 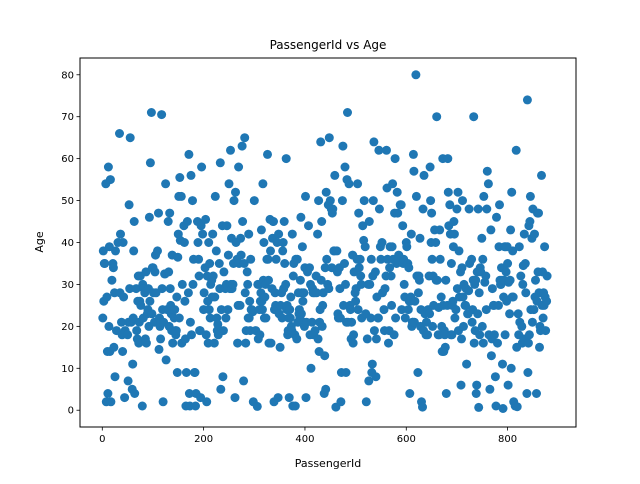 I want to click on x-axis: 0 200 400 600 800, so click(x=308, y=436).